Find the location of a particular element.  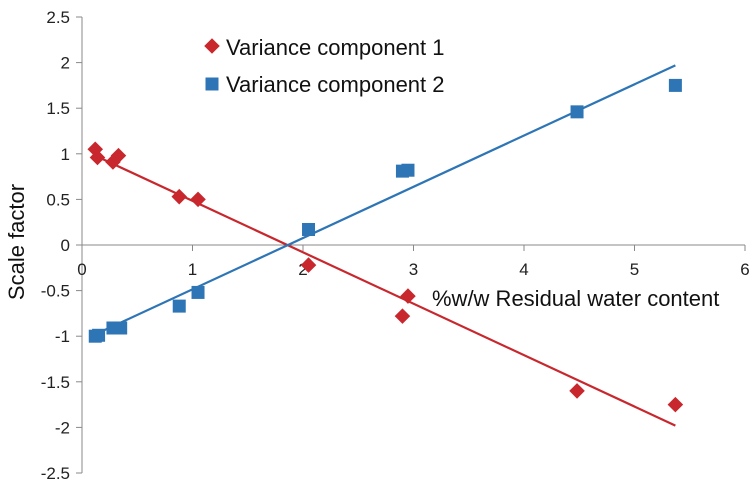

y-tick-label: 1.5 is located at coordinates (58, 108).